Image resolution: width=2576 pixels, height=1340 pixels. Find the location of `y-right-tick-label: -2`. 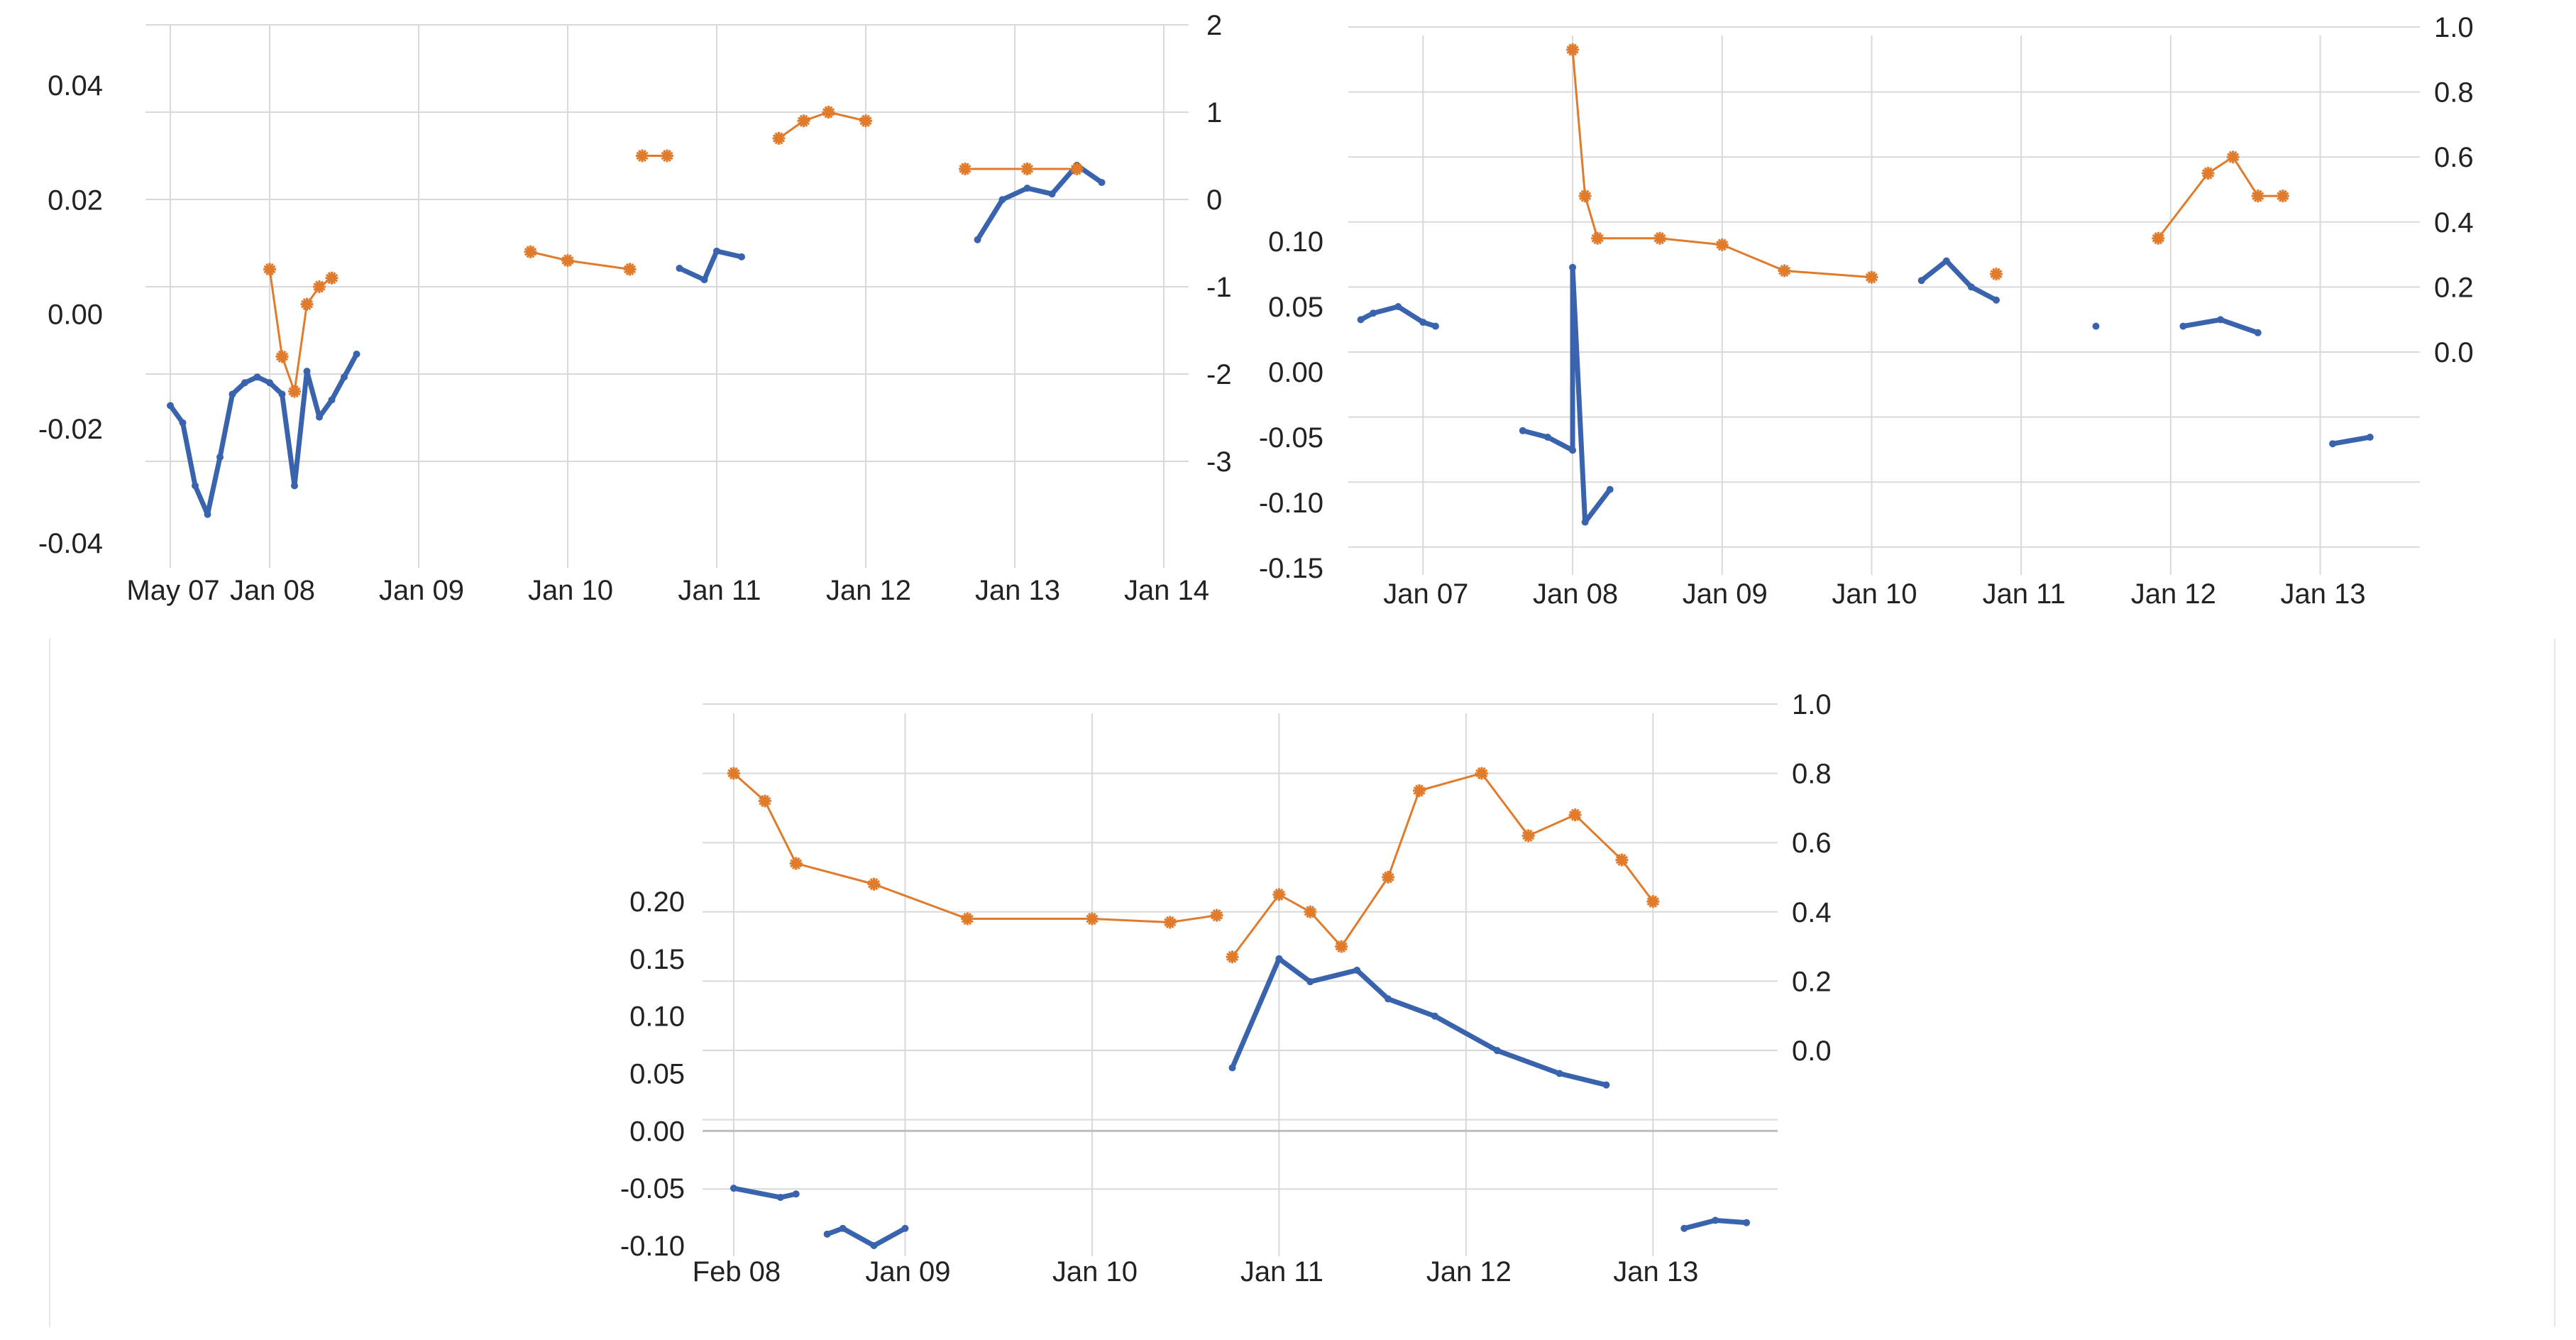

y-right-tick-label: -2 is located at coordinates (1219, 374).